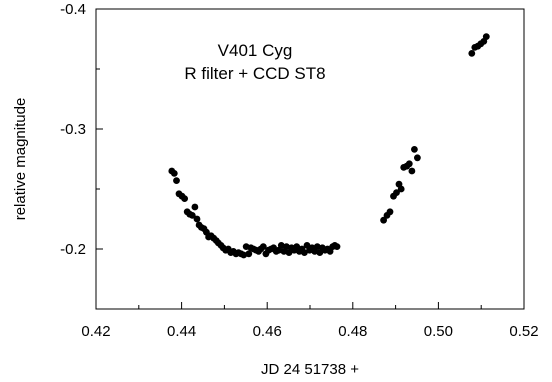  Describe the element at coordinates (267, 331) in the screenshot. I see `x-tick-label: 0.46` at that location.